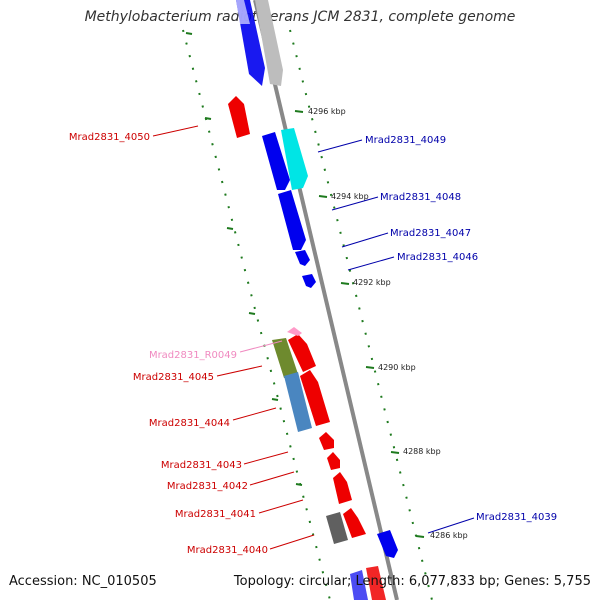  I want to click on gene-label: Mrad2831_4041, so click(215, 514).